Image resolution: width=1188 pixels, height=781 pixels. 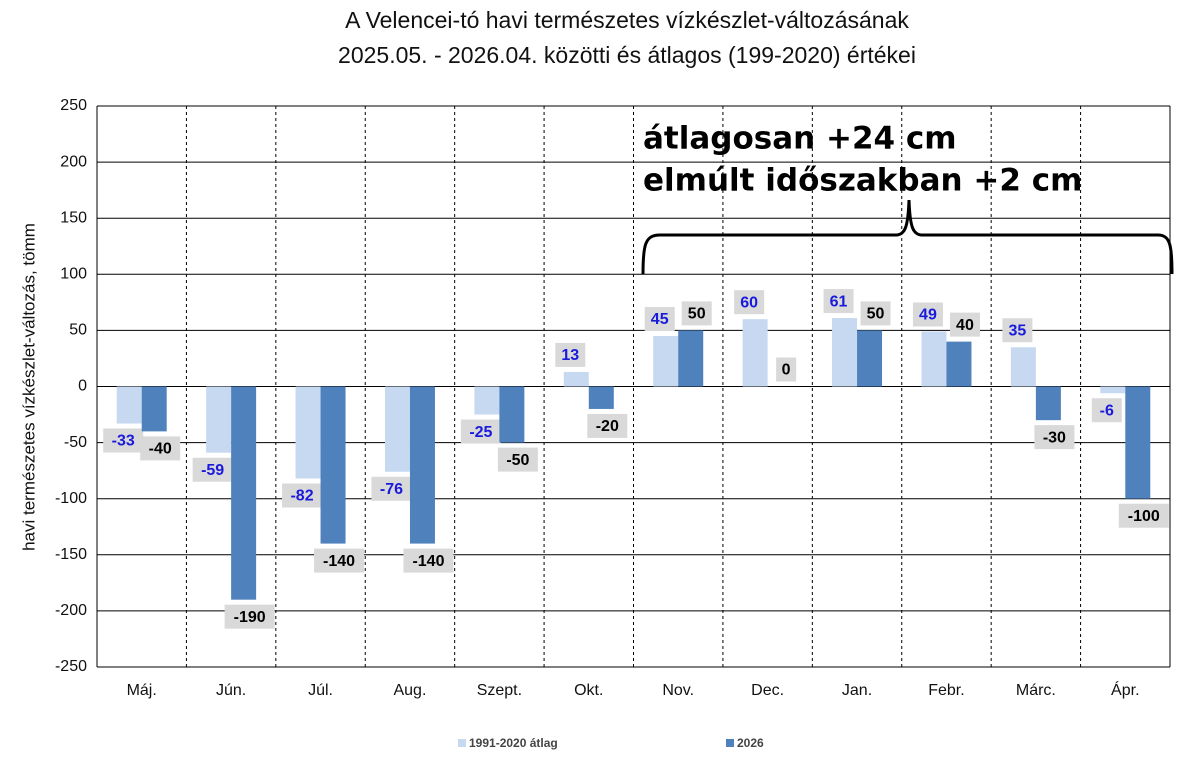 I want to click on data-label: 45, so click(x=660, y=319).